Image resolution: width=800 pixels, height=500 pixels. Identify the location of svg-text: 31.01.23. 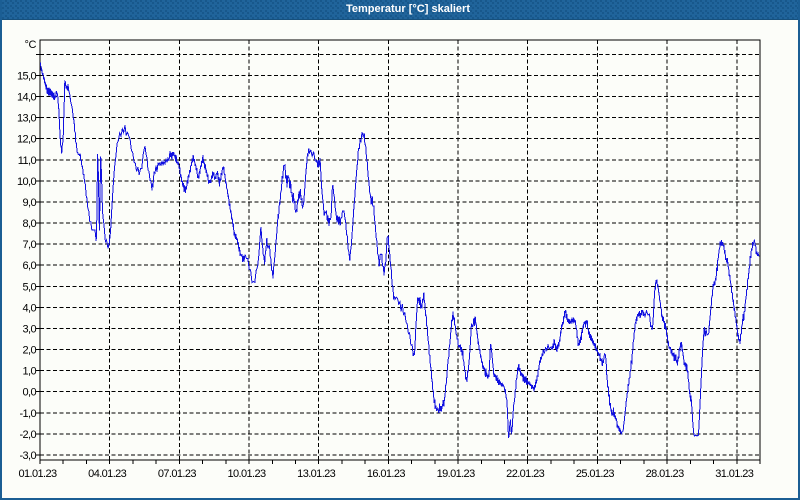
(734, 474).